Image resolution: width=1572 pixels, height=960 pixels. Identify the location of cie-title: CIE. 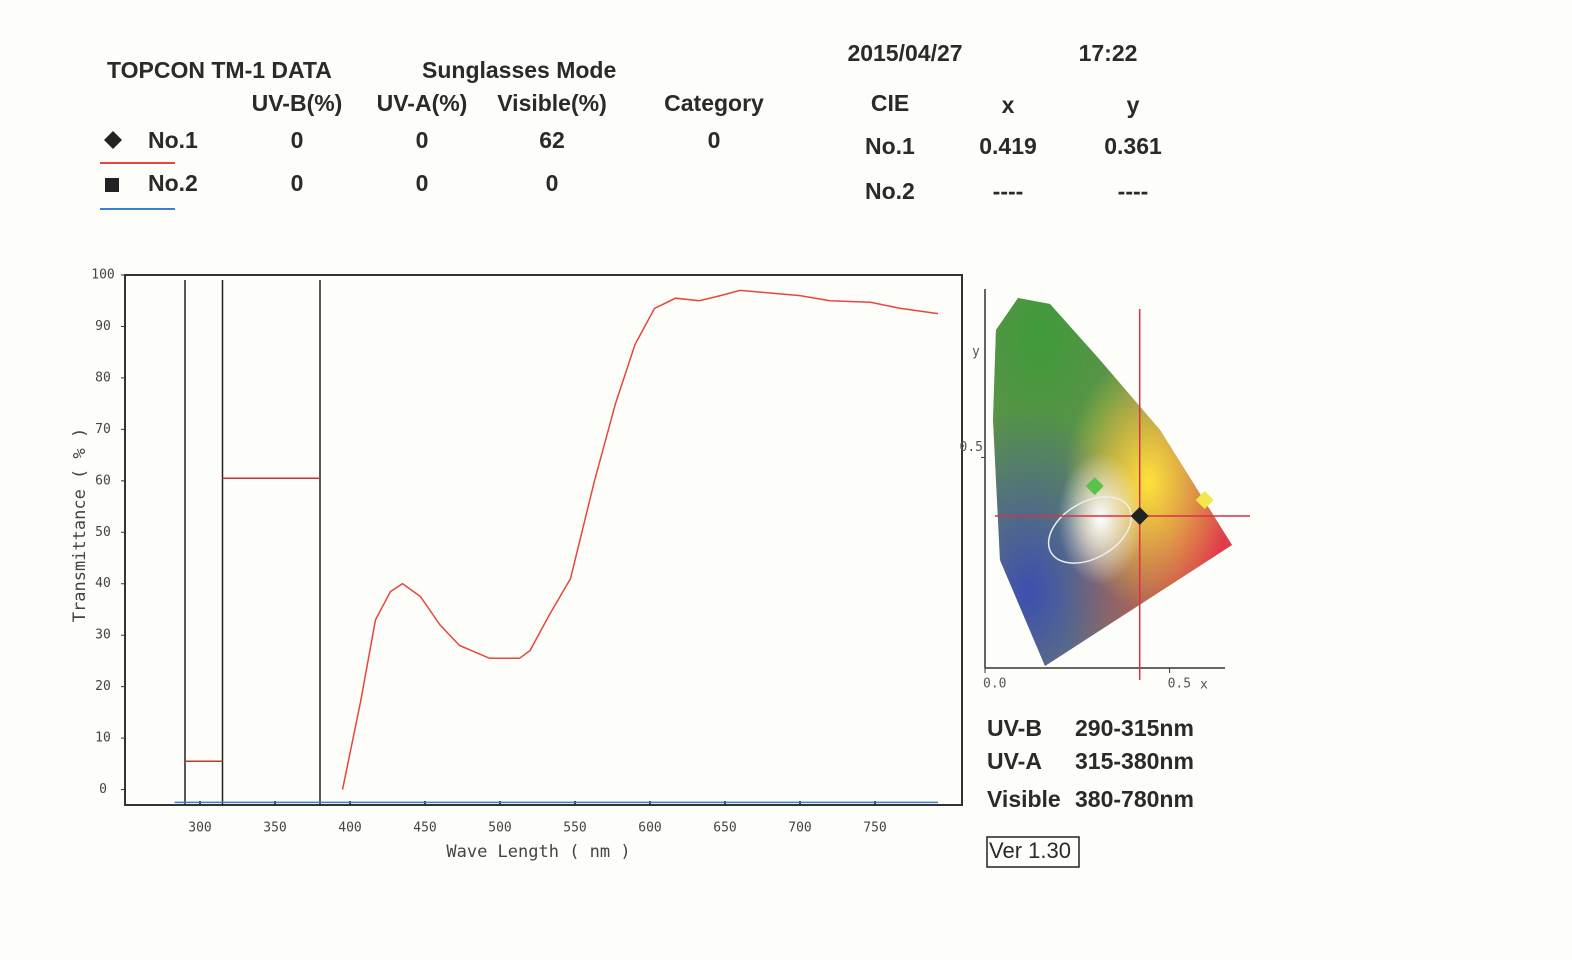
(890, 103).